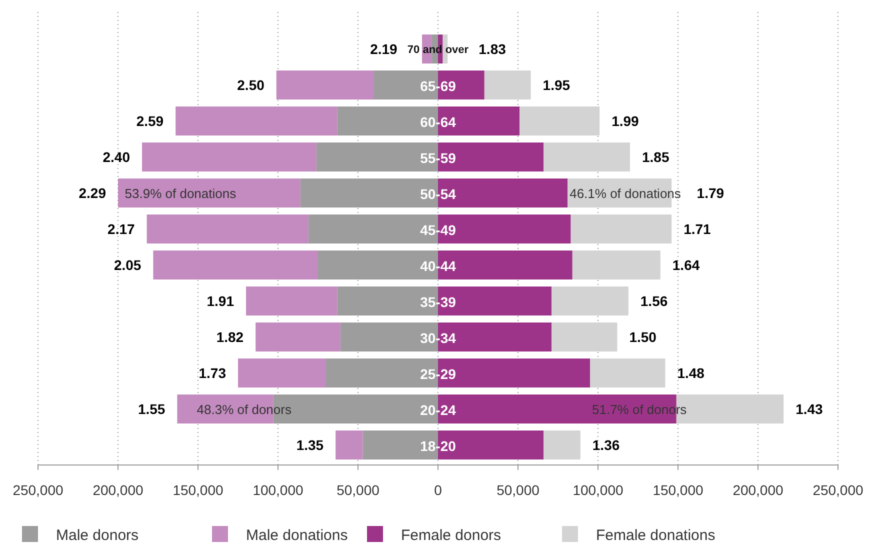  What do you see at coordinates (438, 410) in the screenshot?
I see `y-tick-label: 20-24` at bounding box center [438, 410].